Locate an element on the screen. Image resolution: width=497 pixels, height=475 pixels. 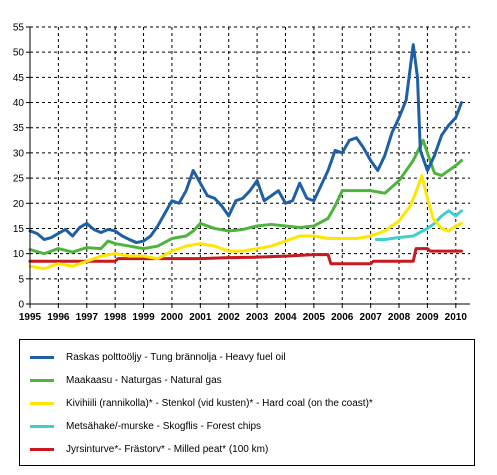
x-tick-label: 1998 is located at coordinates (115, 317).